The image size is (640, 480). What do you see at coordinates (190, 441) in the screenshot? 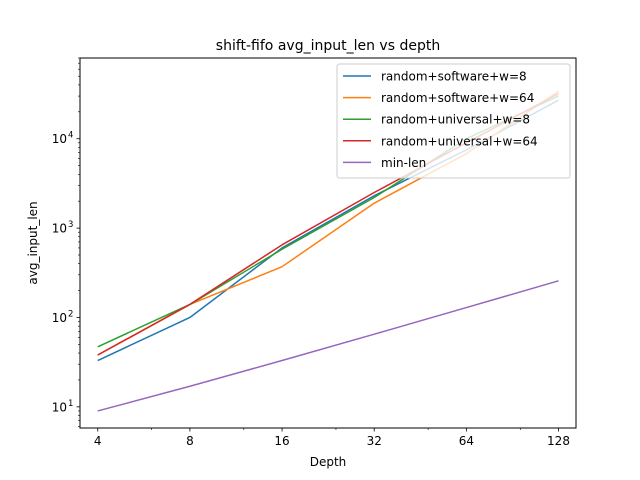
I see `x-tick-label: 8` at bounding box center [190, 441].